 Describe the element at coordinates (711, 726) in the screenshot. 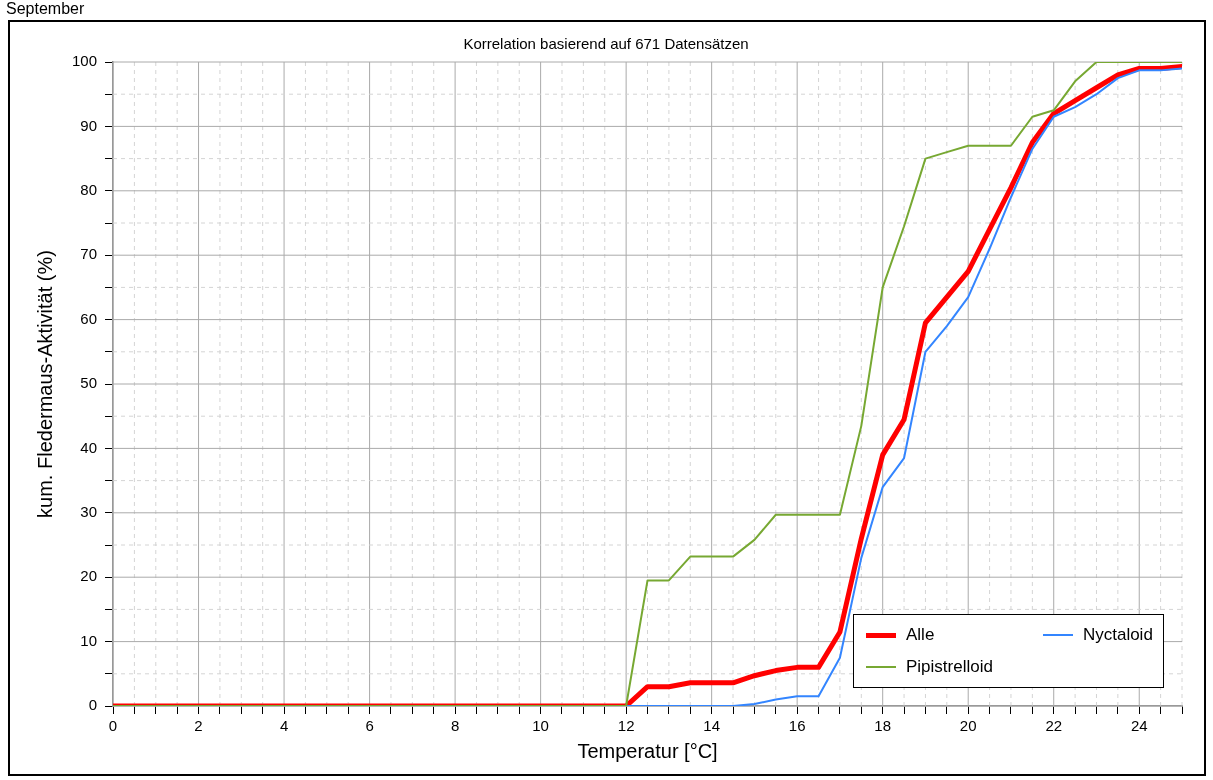

I see `x-tick-label: 14` at that location.